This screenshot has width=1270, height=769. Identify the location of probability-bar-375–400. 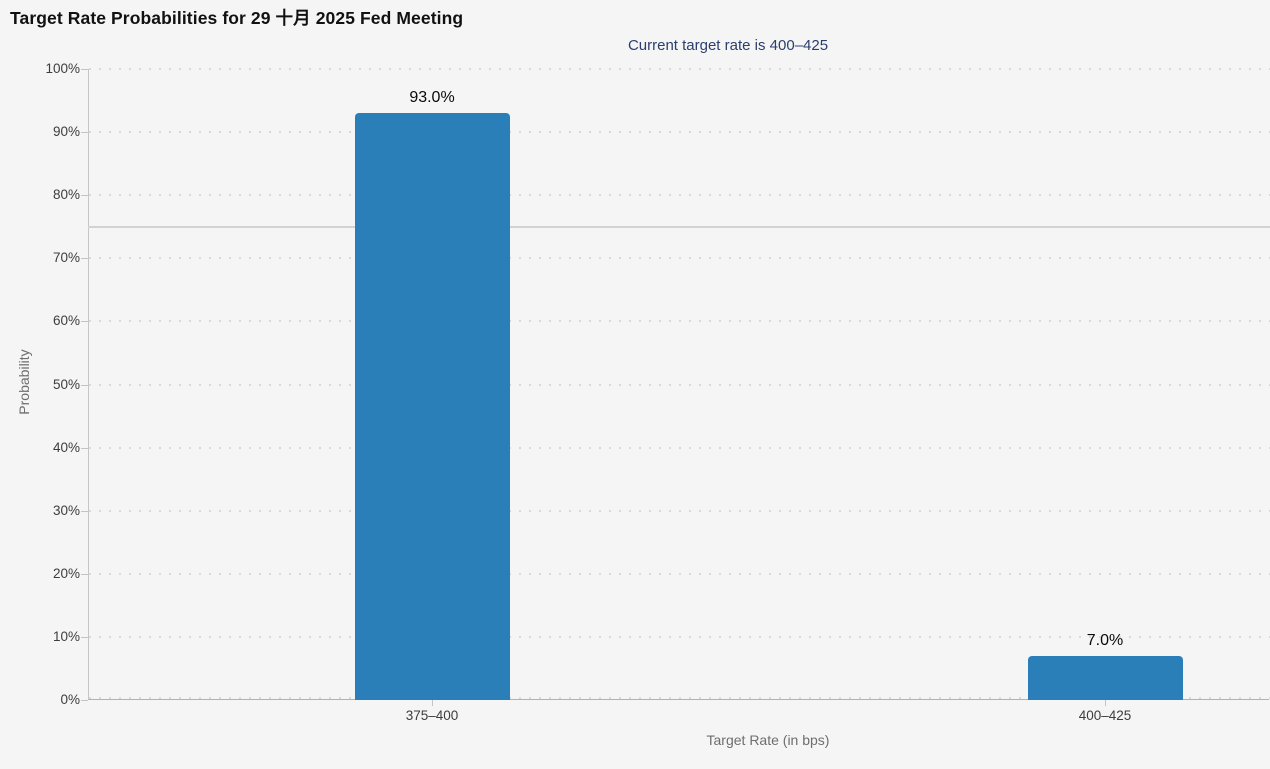
(432, 406).